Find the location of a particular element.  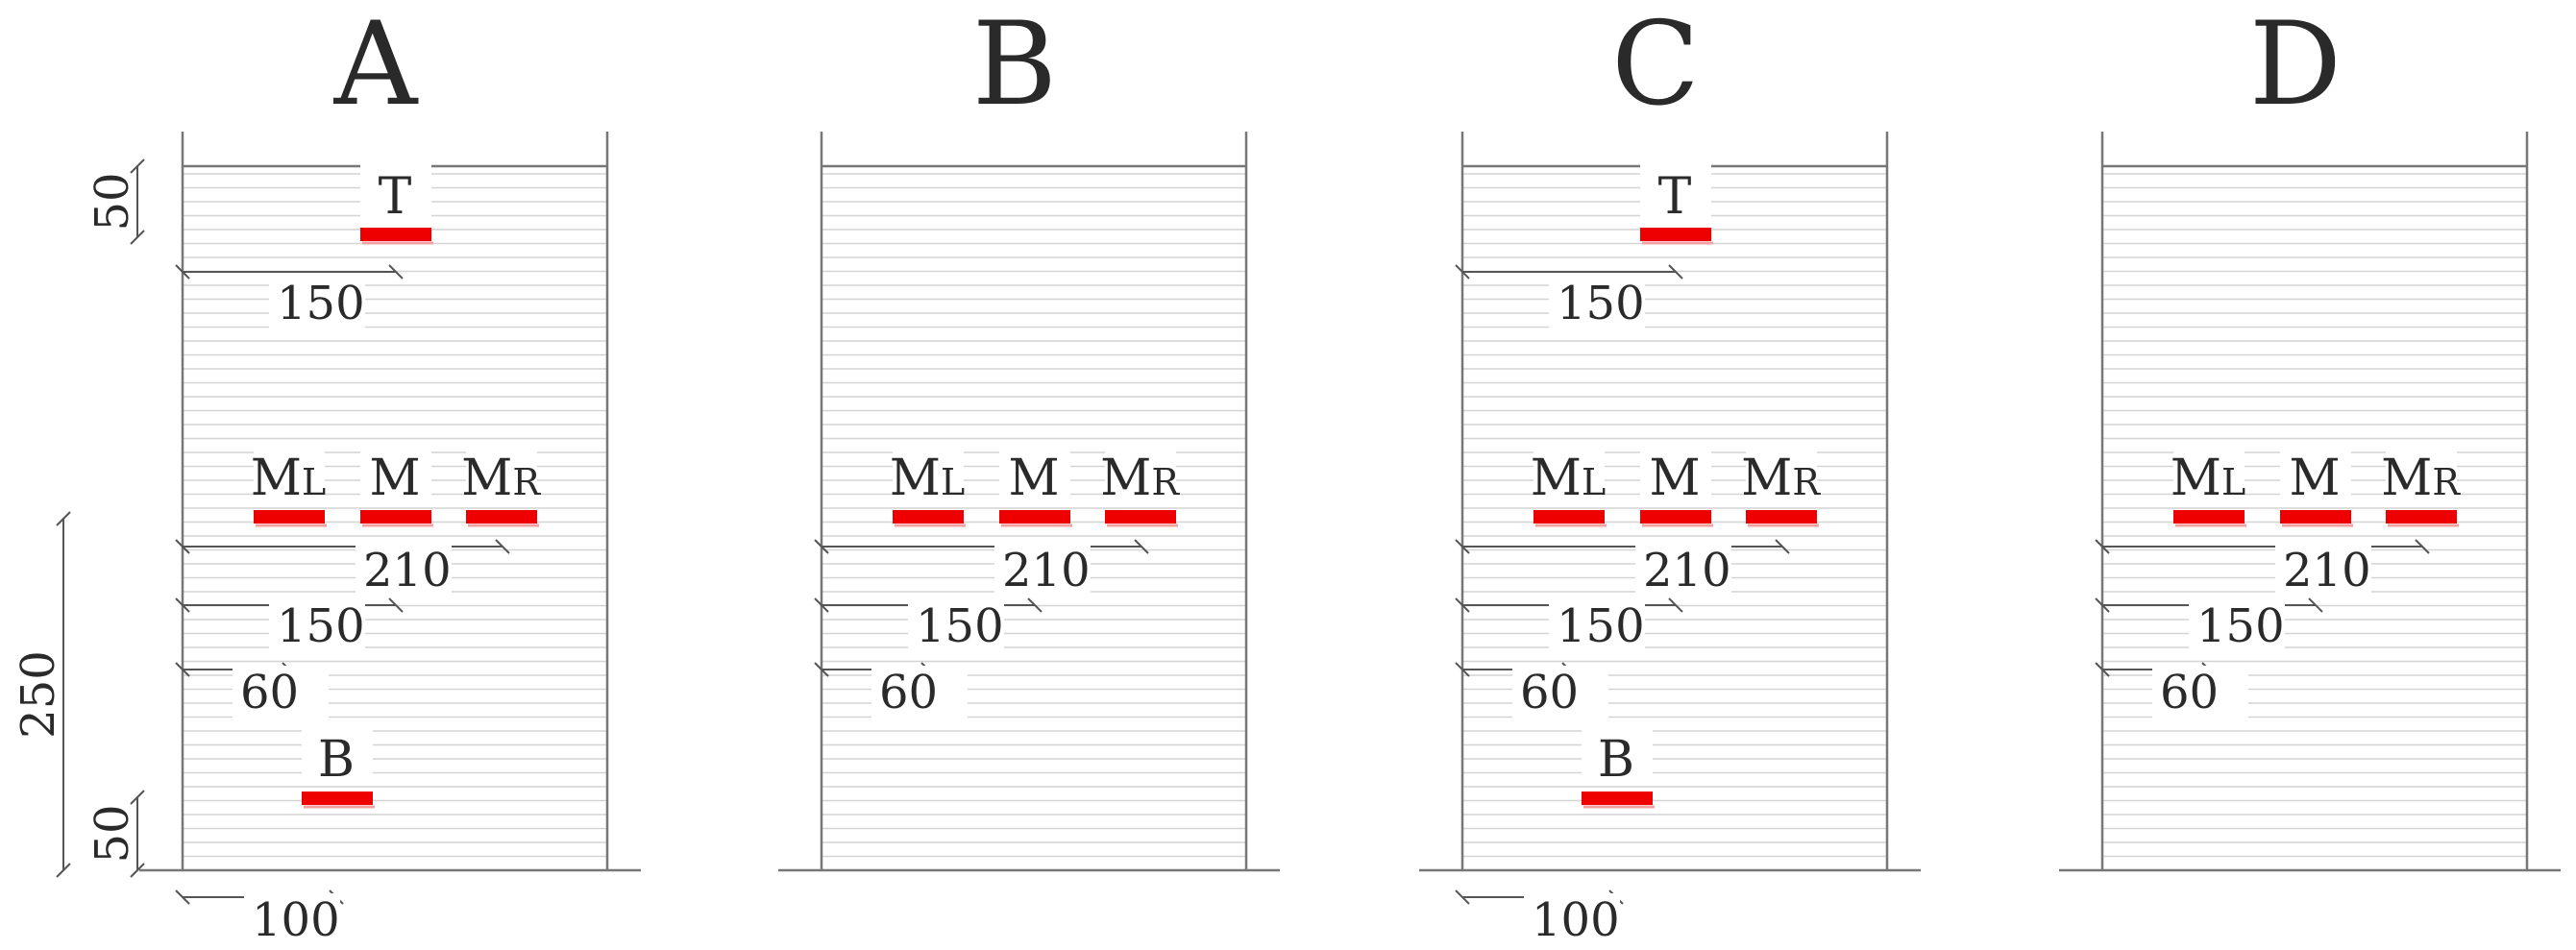

dimension-250-label: 250 is located at coordinates (38, 694).